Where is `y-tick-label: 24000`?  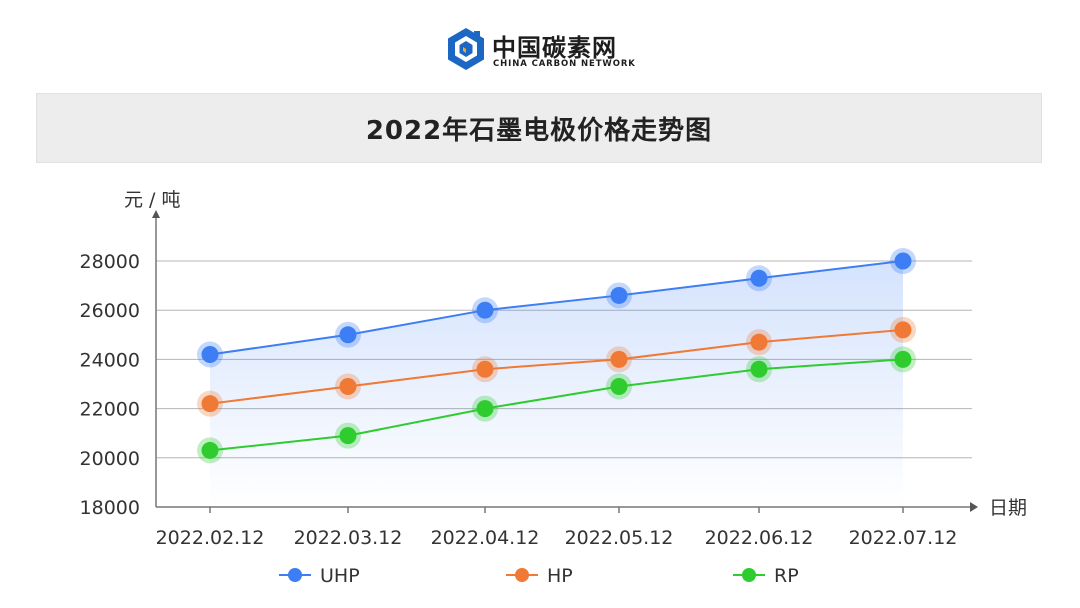
y-tick-label: 24000 is located at coordinates (110, 360).